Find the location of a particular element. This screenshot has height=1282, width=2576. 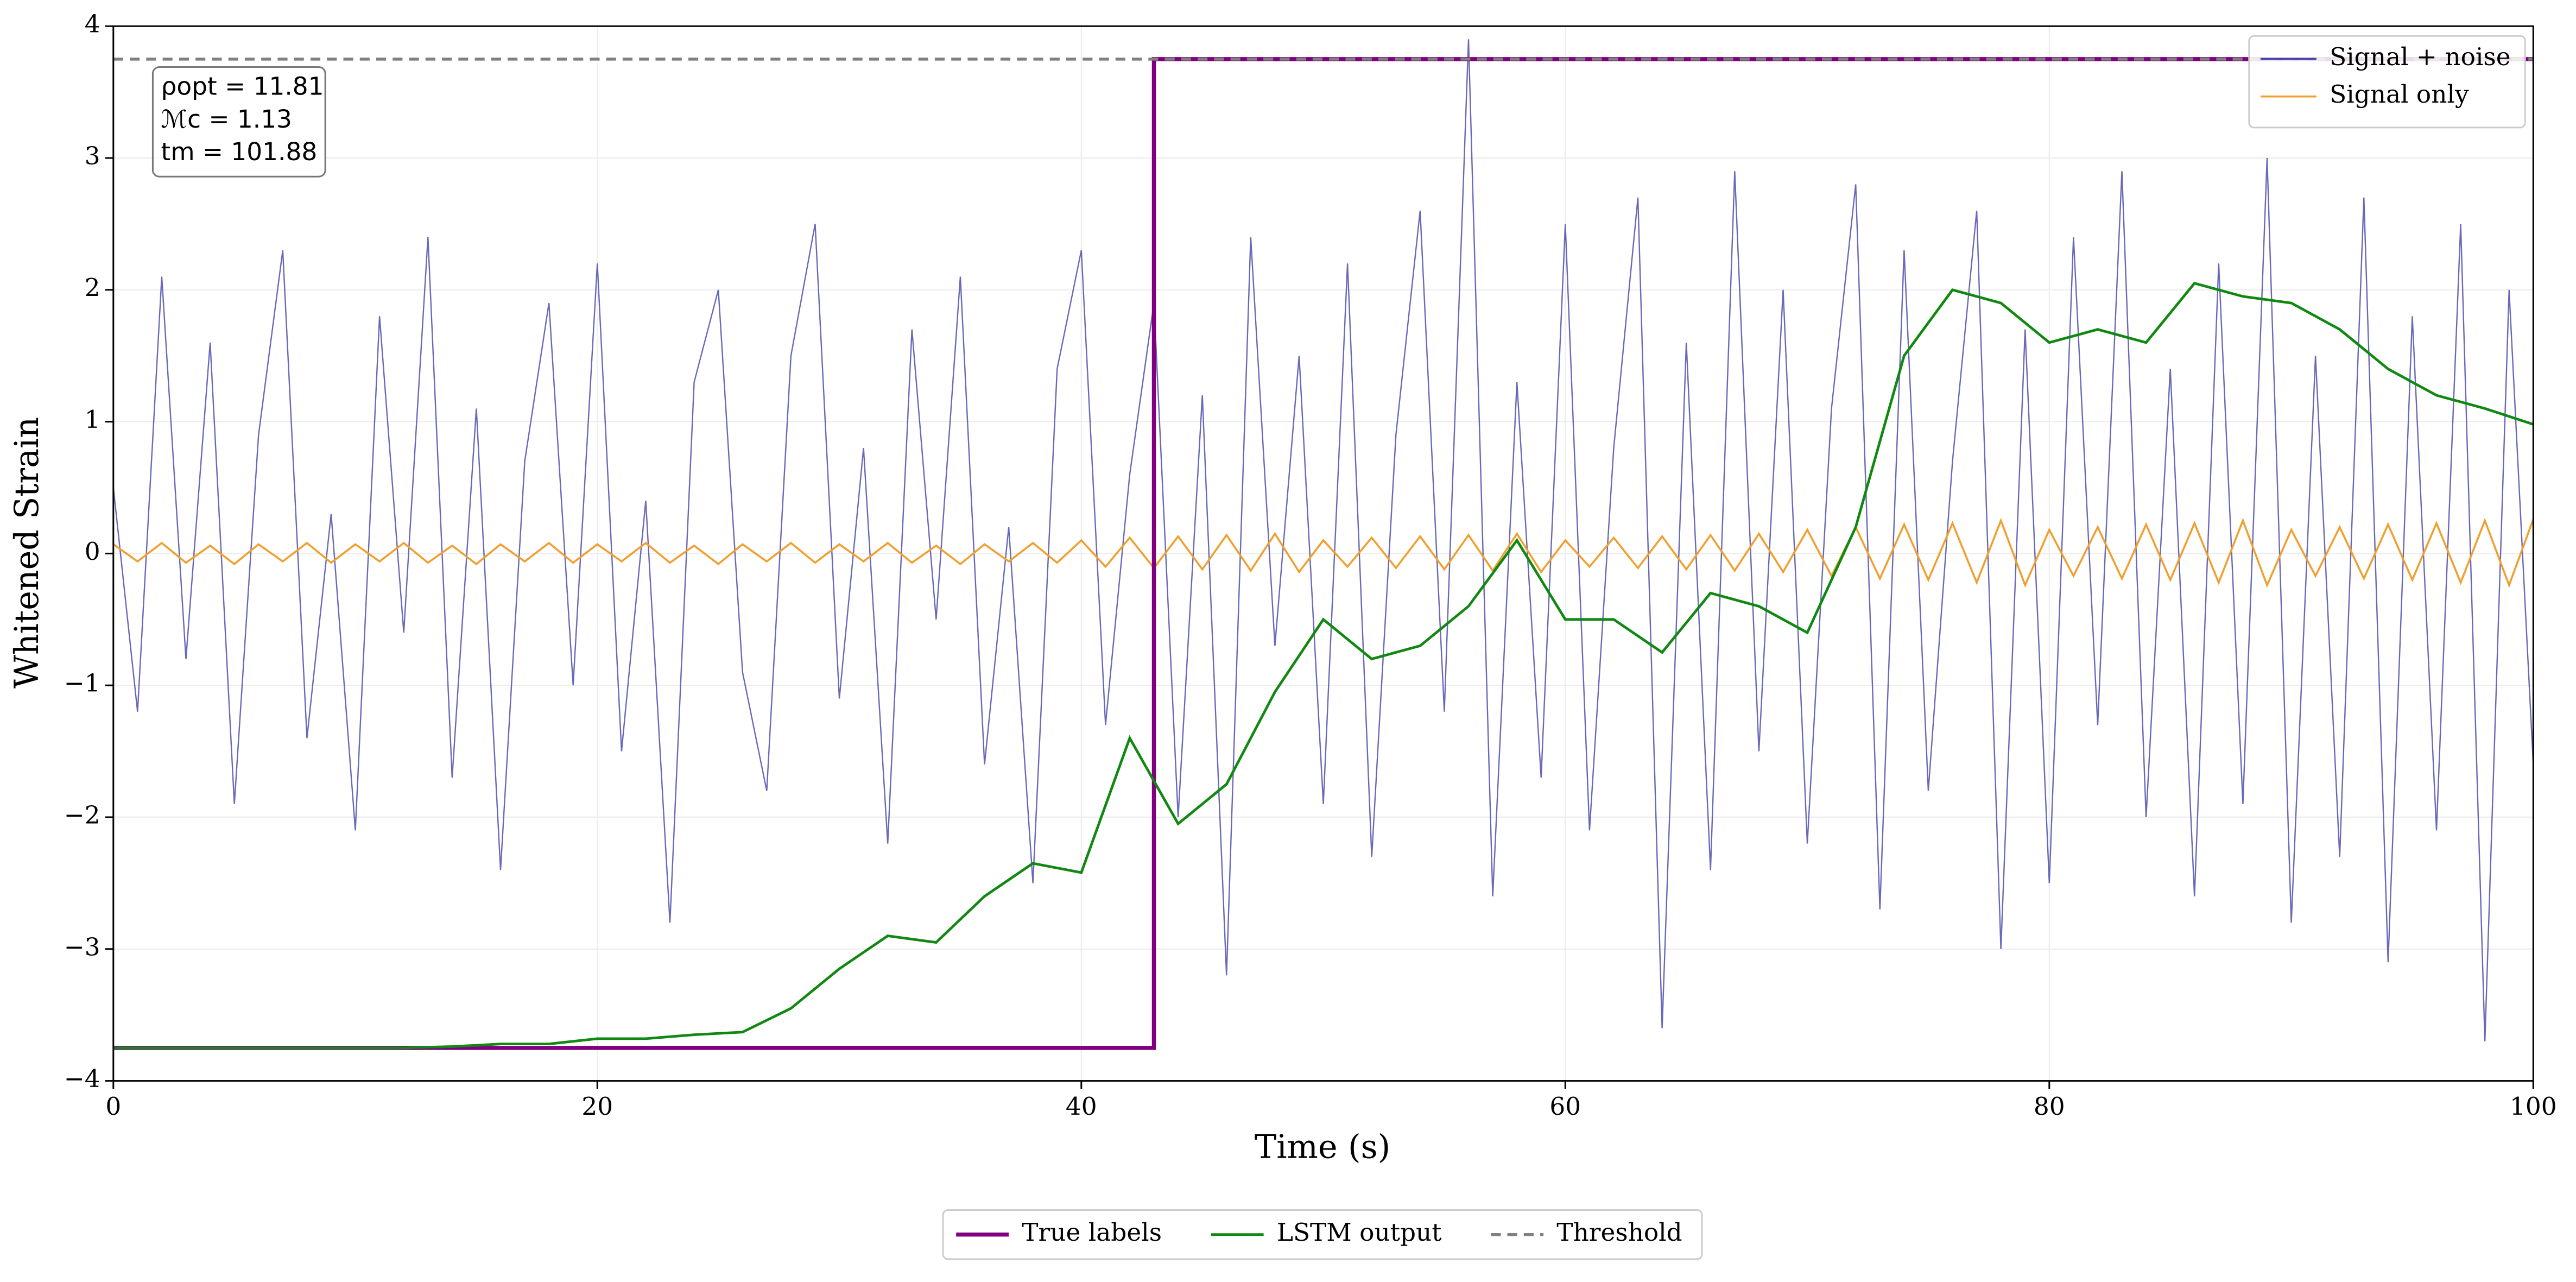

annotation: ρopt = 11.81 is located at coordinates (242, 86).